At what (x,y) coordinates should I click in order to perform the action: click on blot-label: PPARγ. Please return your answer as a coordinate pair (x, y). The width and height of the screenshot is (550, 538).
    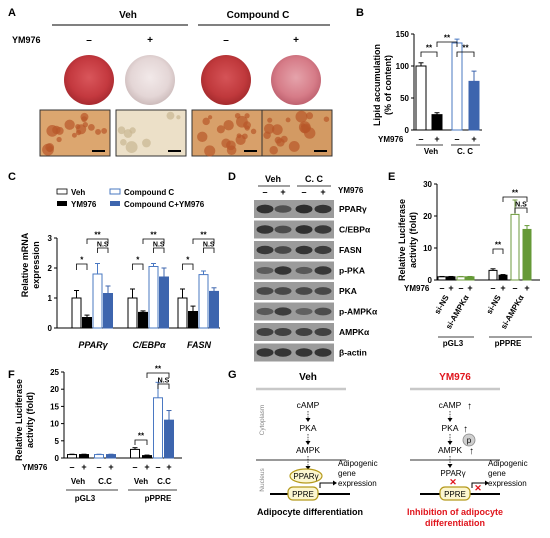
    Looking at the image, I should click on (353, 209).